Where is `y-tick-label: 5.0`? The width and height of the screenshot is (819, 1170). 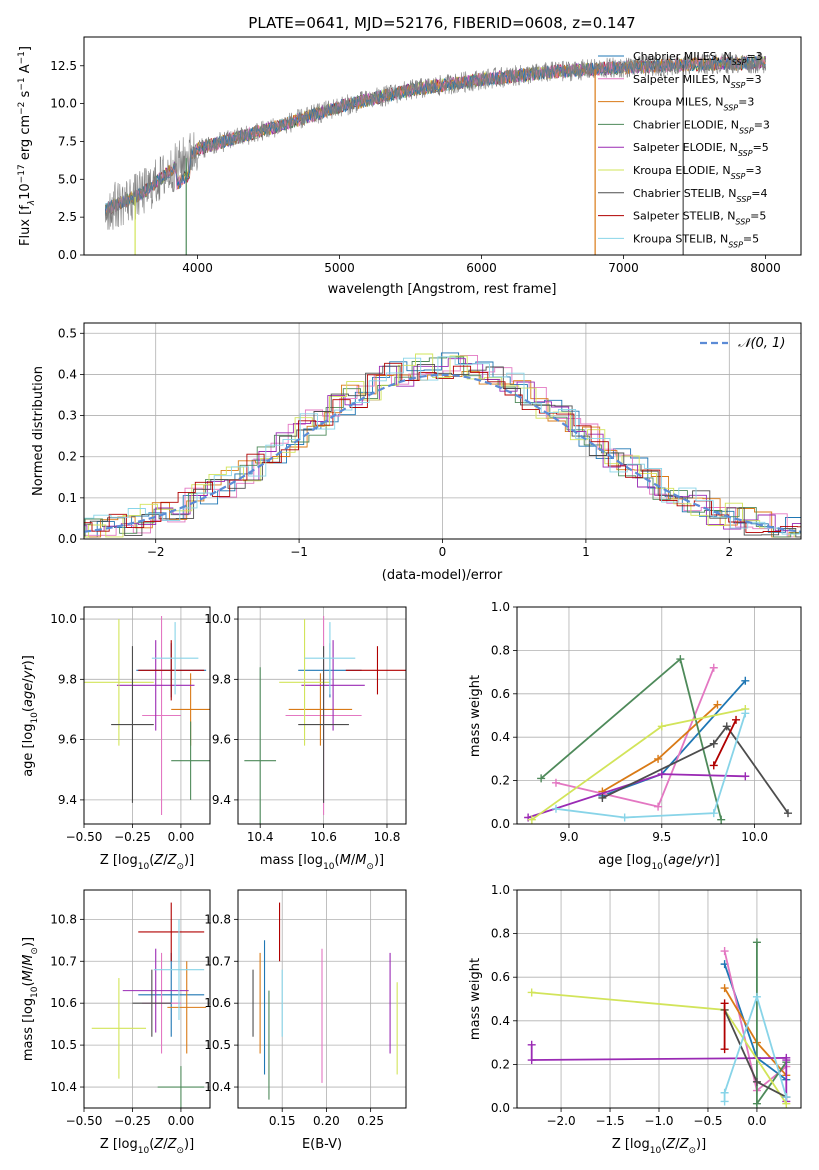 y-tick-label: 5.0 is located at coordinates (67, 179).